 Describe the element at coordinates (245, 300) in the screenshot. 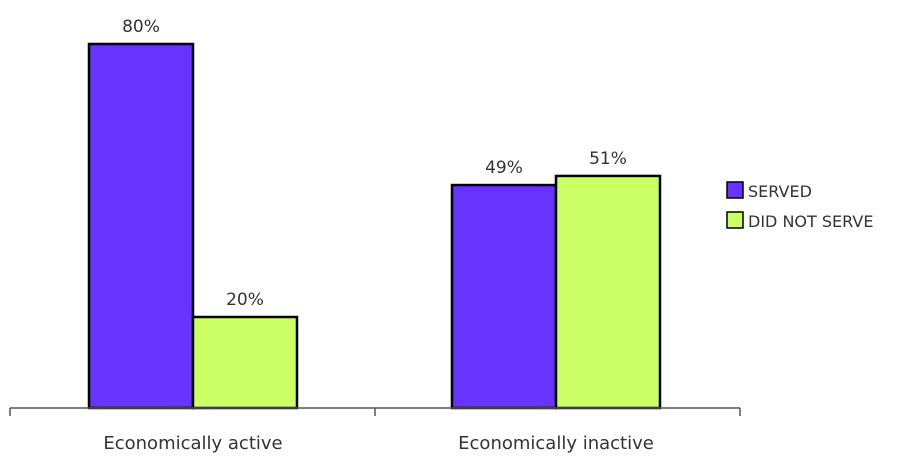

I see `data-label-did-not-serve-economically-active: 20%` at that location.